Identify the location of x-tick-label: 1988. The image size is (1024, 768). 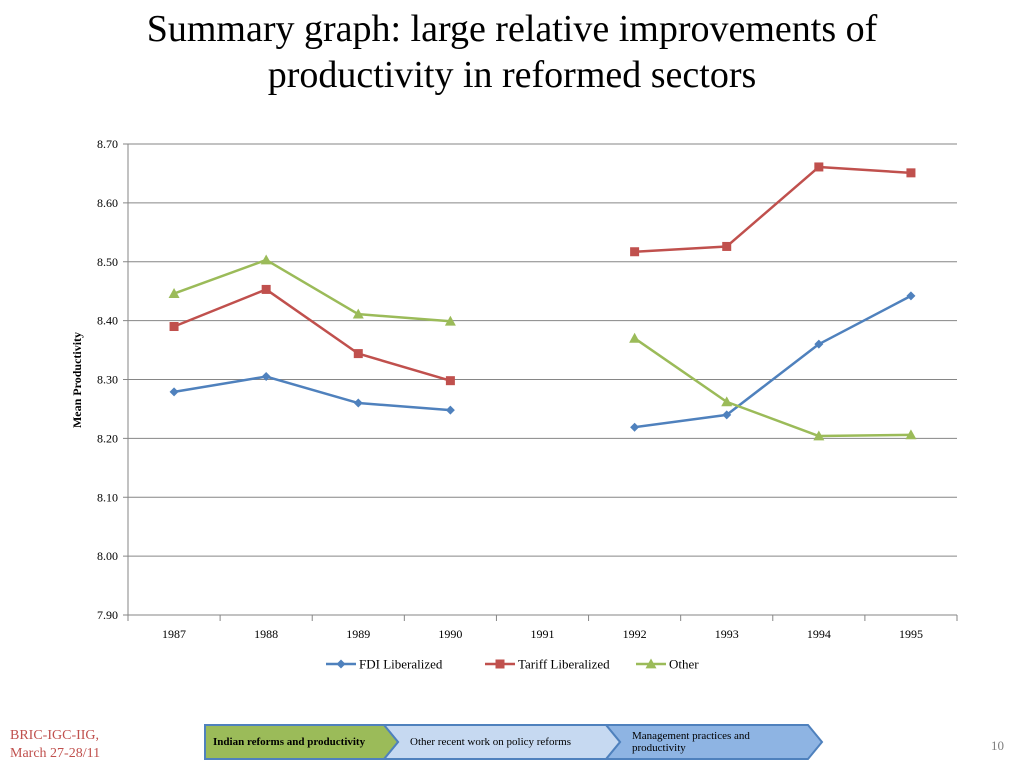
(266, 634).